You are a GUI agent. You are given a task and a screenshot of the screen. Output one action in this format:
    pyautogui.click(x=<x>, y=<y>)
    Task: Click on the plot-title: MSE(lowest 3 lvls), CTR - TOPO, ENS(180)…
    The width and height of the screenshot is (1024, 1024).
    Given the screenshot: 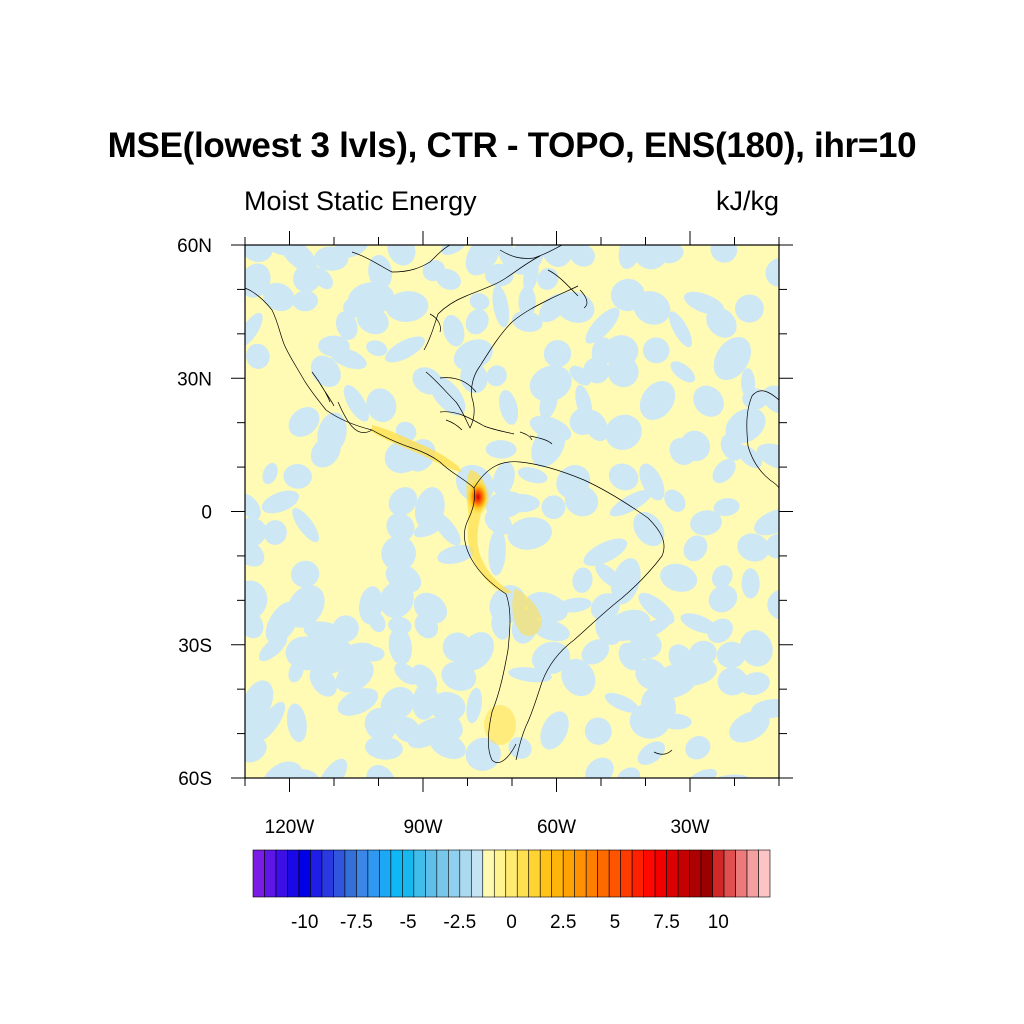 What is the action you would take?
    pyautogui.click(x=512, y=145)
    